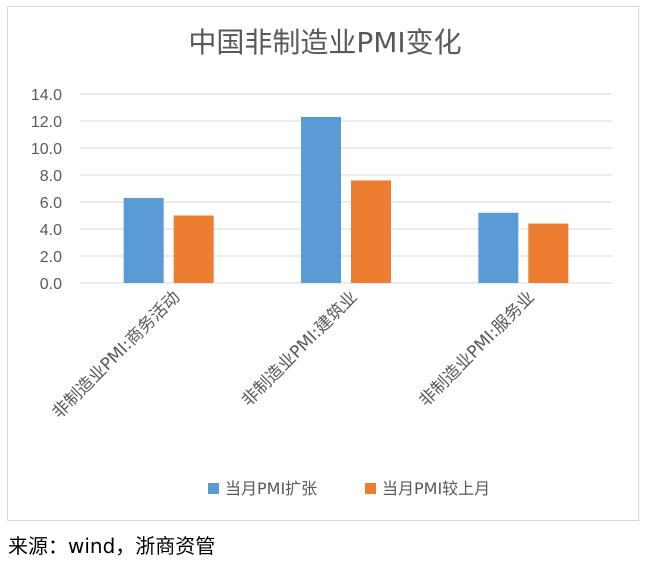  I want to click on chart-title: 中国非制造业PMI变化, so click(324, 42).